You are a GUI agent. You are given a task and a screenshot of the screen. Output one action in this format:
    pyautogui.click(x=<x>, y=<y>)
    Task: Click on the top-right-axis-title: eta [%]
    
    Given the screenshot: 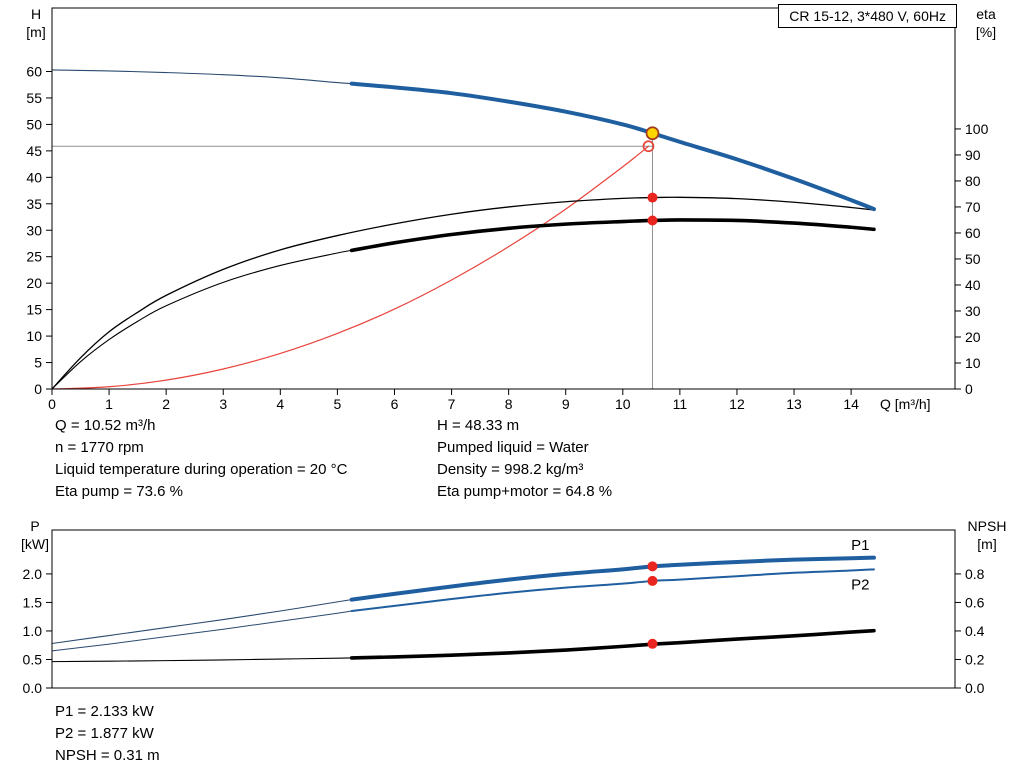 What is the action you would take?
    pyautogui.click(x=986, y=23)
    